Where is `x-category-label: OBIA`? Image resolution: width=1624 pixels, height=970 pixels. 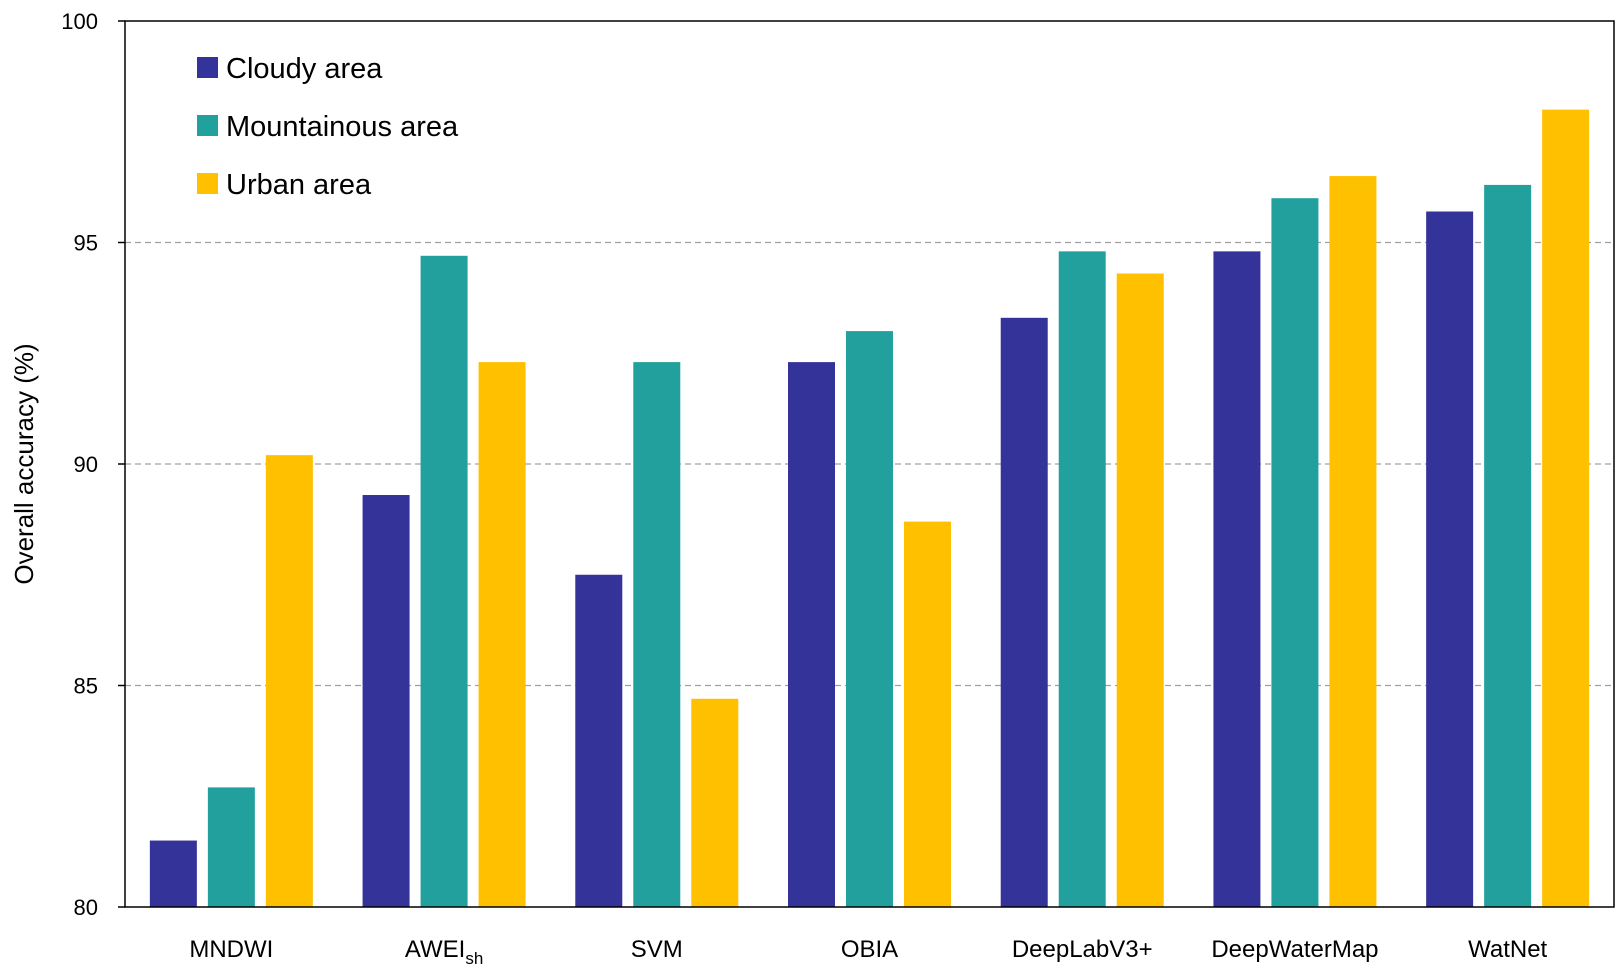 x-category-label: OBIA is located at coordinates (869, 949).